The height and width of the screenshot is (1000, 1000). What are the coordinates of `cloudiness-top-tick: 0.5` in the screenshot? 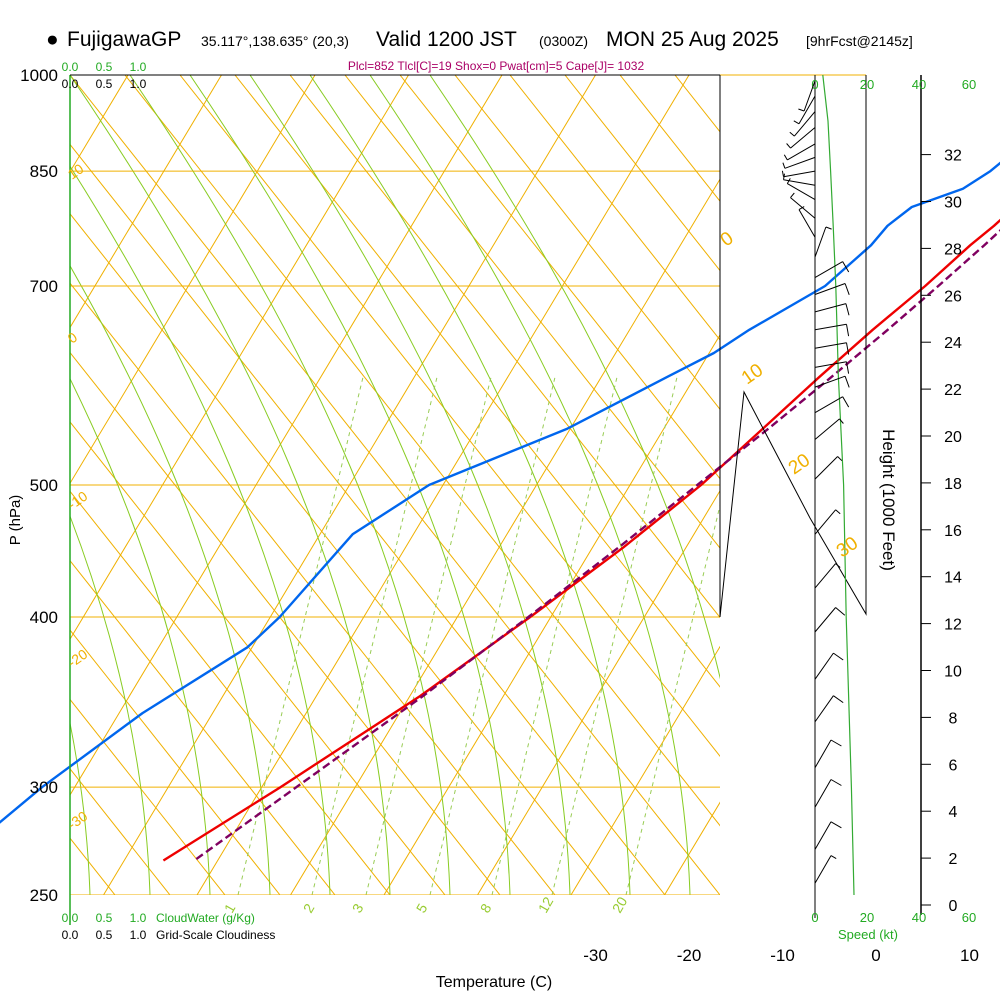 It's located at (104, 84).